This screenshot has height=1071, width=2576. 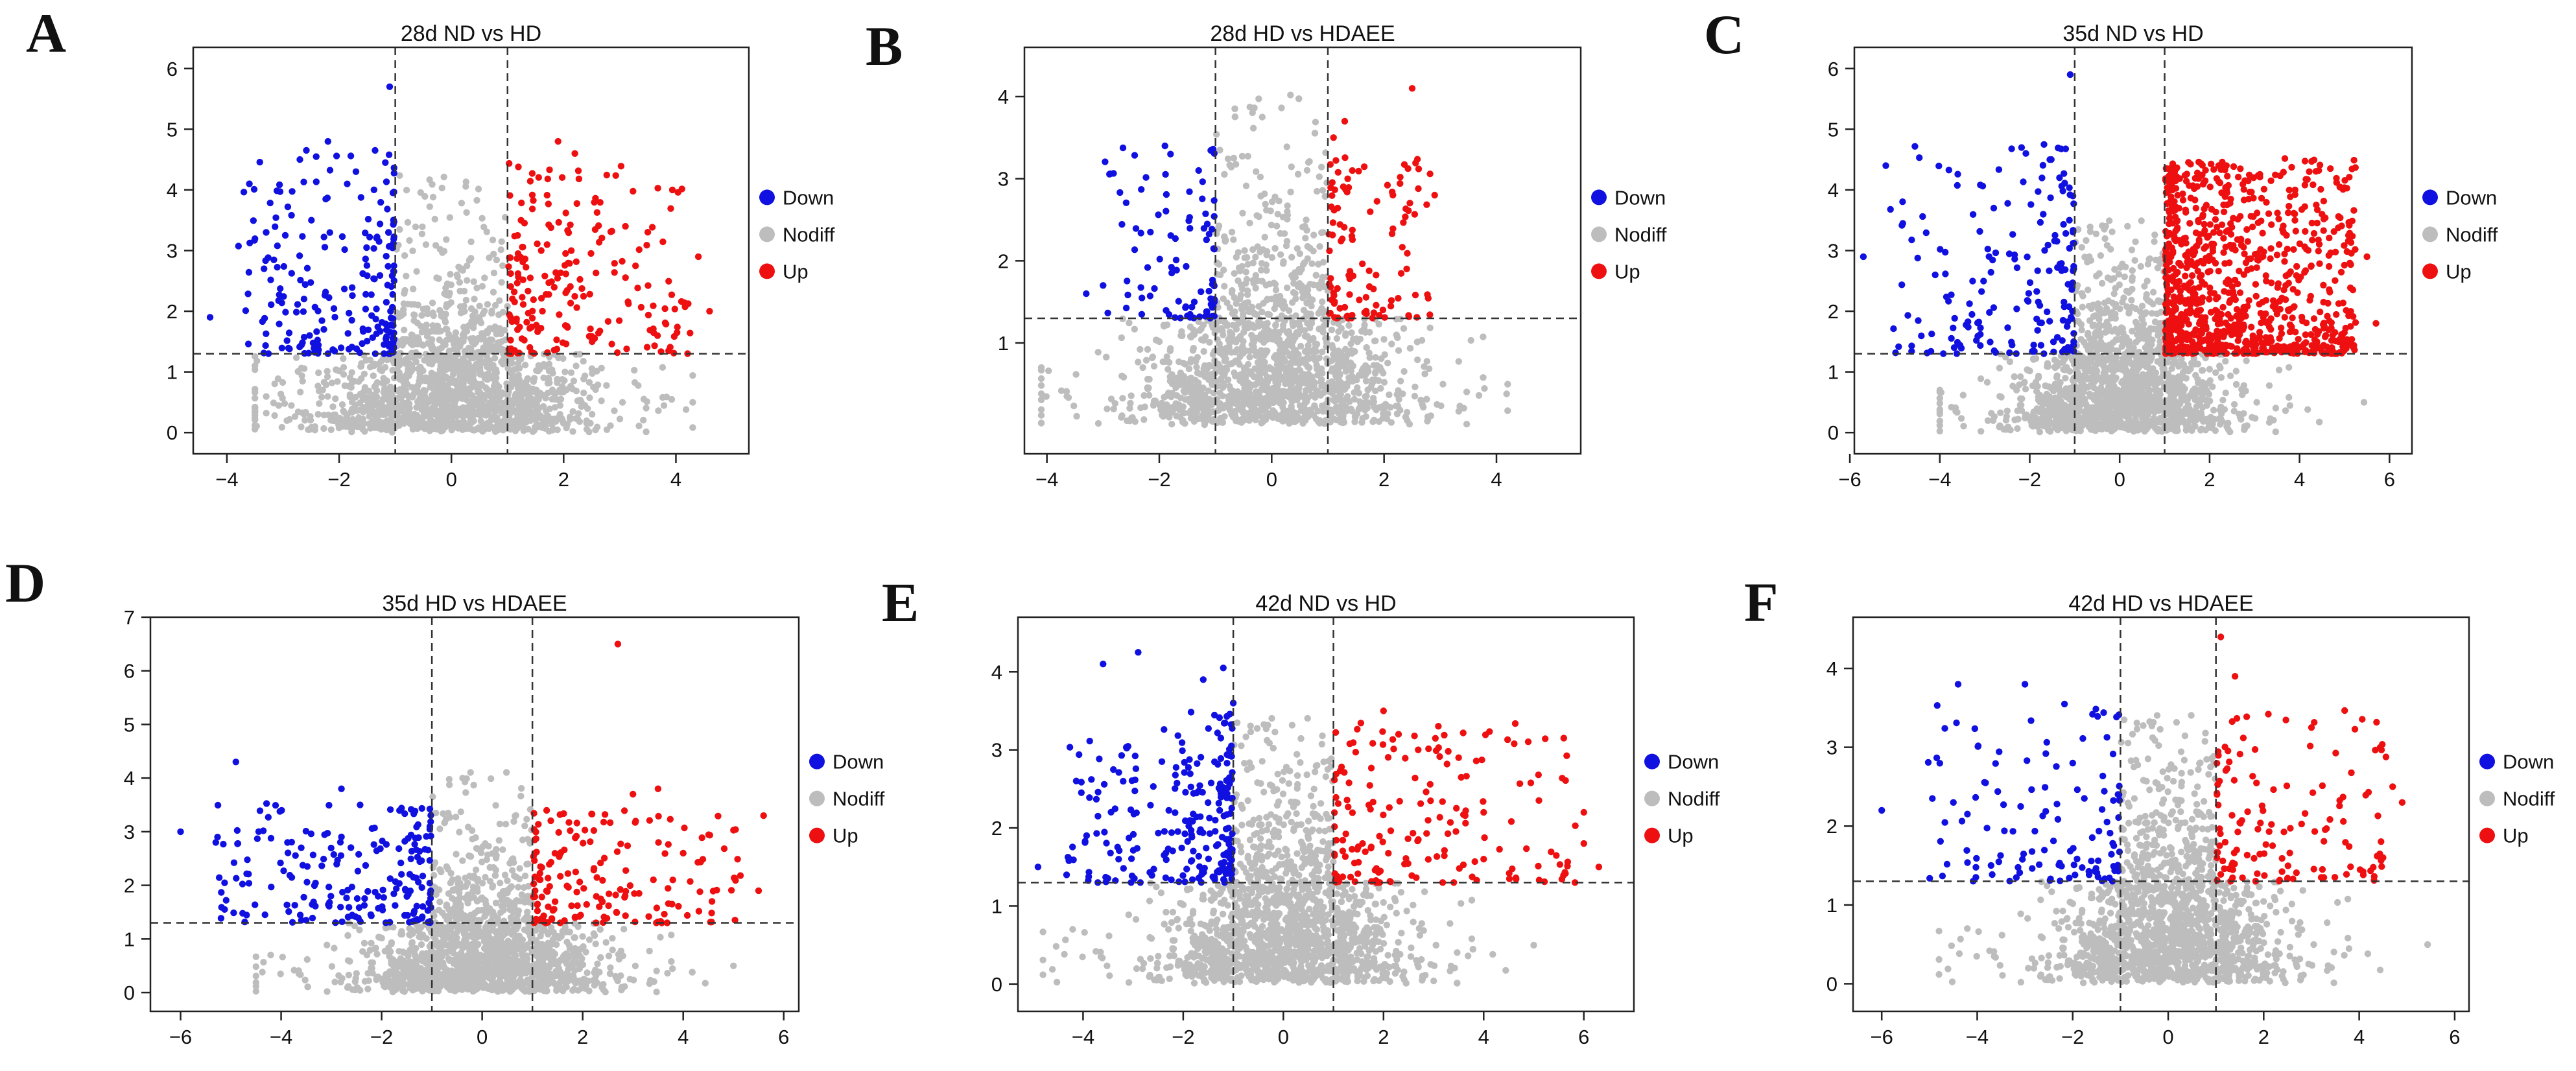 What do you see at coordinates (1599, 198) in the screenshot?
I see `legend-swatch-down` at bounding box center [1599, 198].